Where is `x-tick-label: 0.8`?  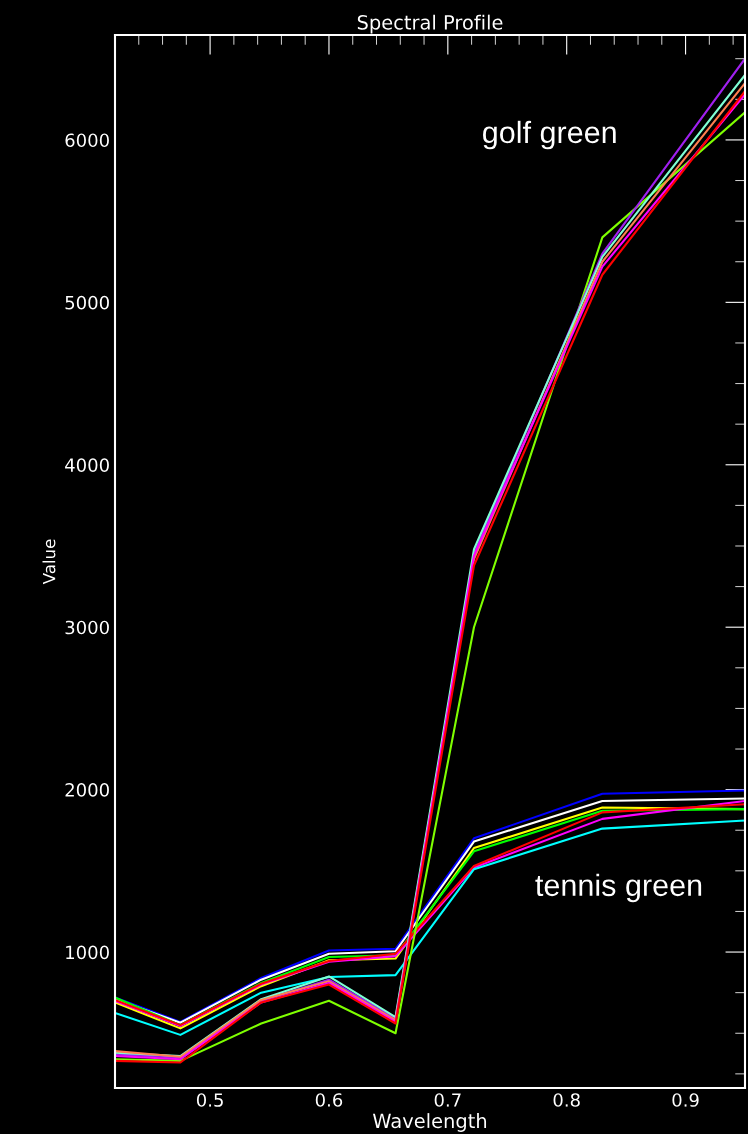 x-tick-label: 0.8 is located at coordinates (566, 1100).